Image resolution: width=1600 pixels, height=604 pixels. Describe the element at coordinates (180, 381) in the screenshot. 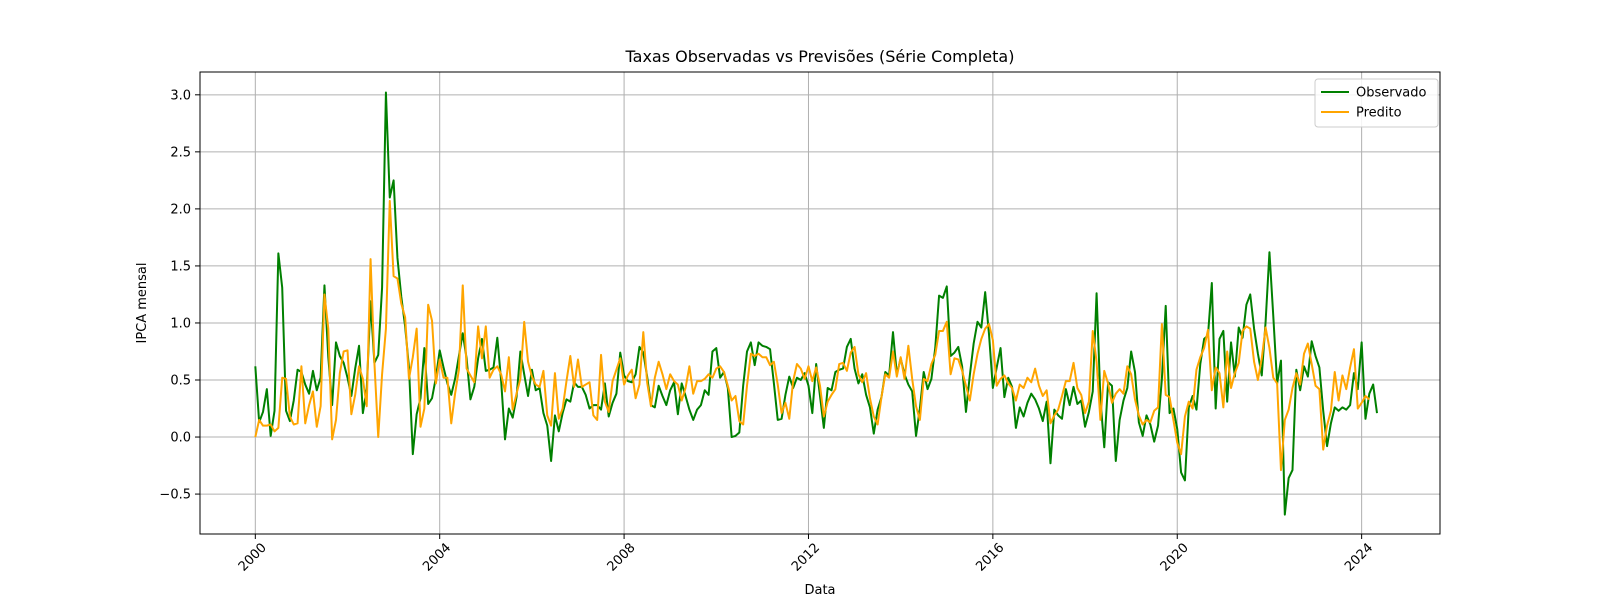

I see `y-tick-label: 0.5` at that location.